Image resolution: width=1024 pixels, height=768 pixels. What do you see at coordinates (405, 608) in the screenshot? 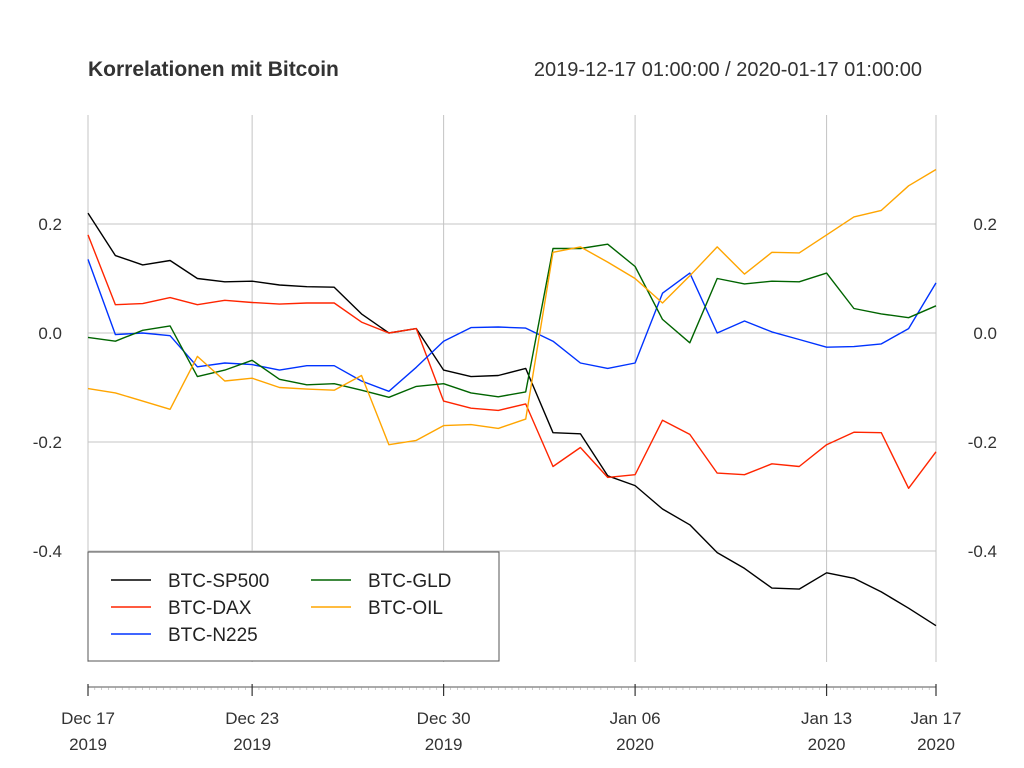
I see `legend-label-btc-oil: BTC-OIL` at bounding box center [405, 608].